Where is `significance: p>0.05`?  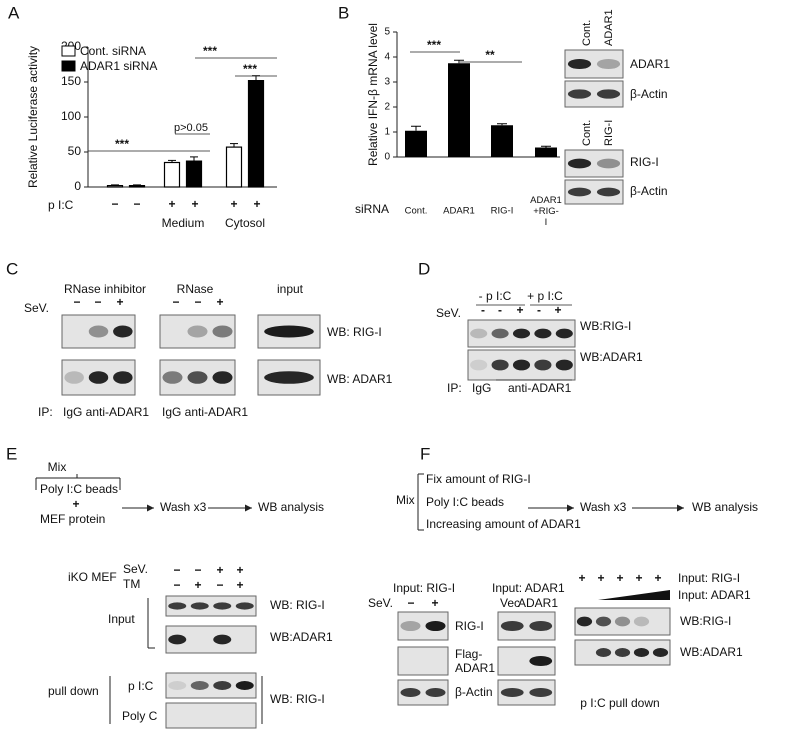 significance: p>0.05 is located at coordinates (191, 128).